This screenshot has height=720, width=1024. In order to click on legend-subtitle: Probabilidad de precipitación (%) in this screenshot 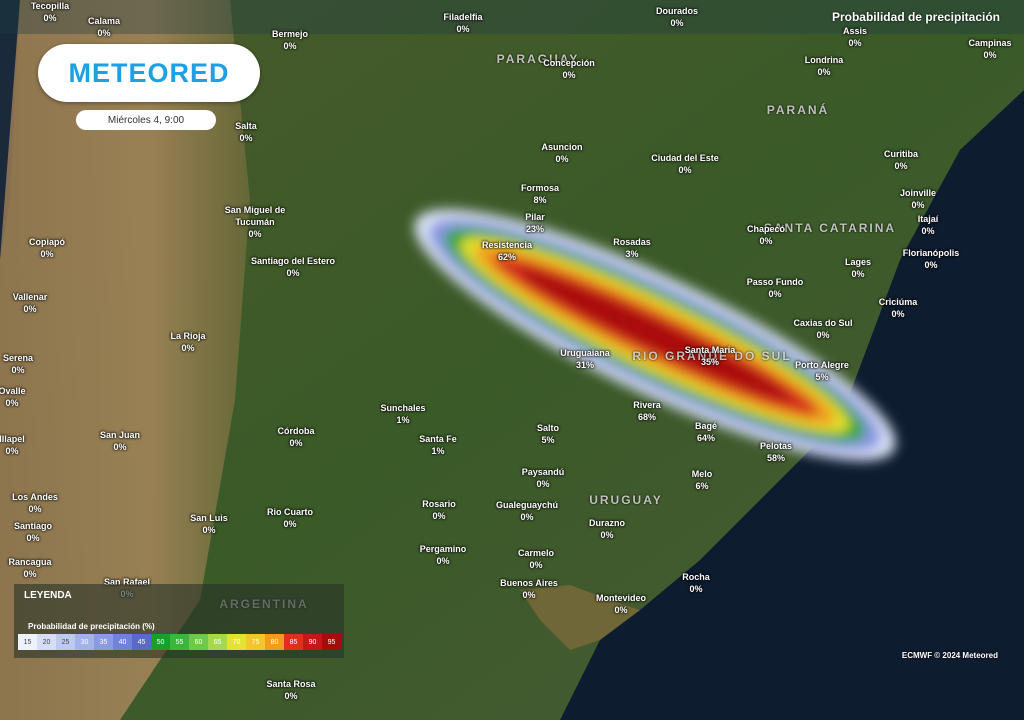, I will do `click(91, 626)`.